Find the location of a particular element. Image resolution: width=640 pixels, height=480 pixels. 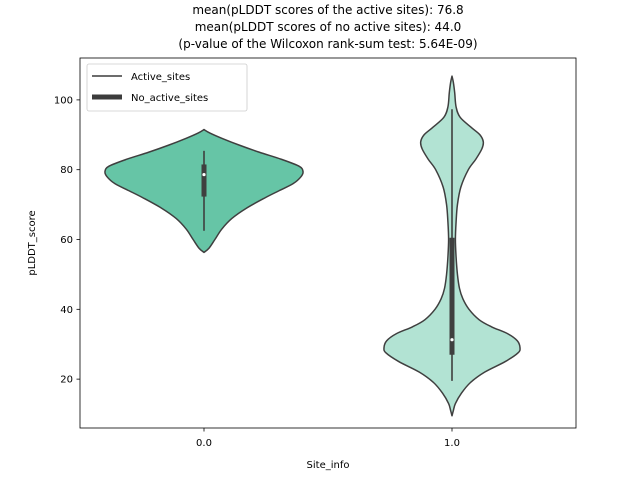

y-axis-ticks: 20 40 60 80 100 is located at coordinates (67, 240).